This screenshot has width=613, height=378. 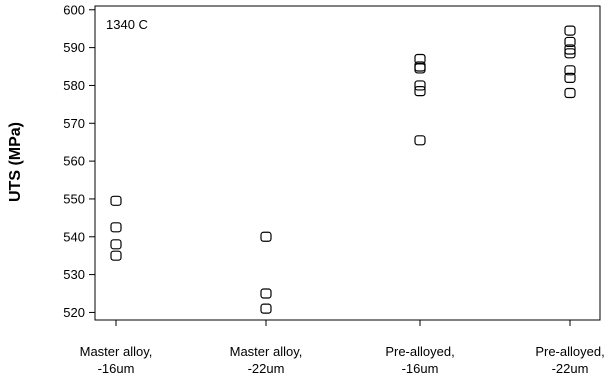 What do you see at coordinates (74, 47) in the screenshot?
I see `y-tick-label: 590` at bounding box center [74, 47].